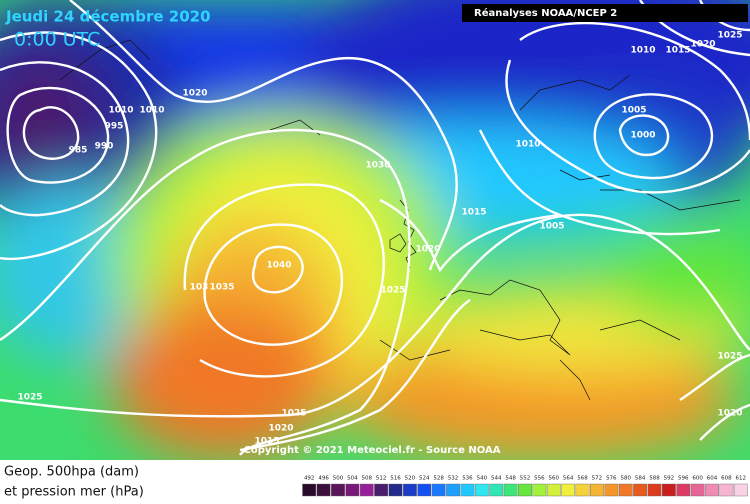 This screenshot has width=750, height=504. Describe the element at coordinates (71, 472) in the screenshot. I see `legend-title: Geop. 500hpa (dam)` at that location.